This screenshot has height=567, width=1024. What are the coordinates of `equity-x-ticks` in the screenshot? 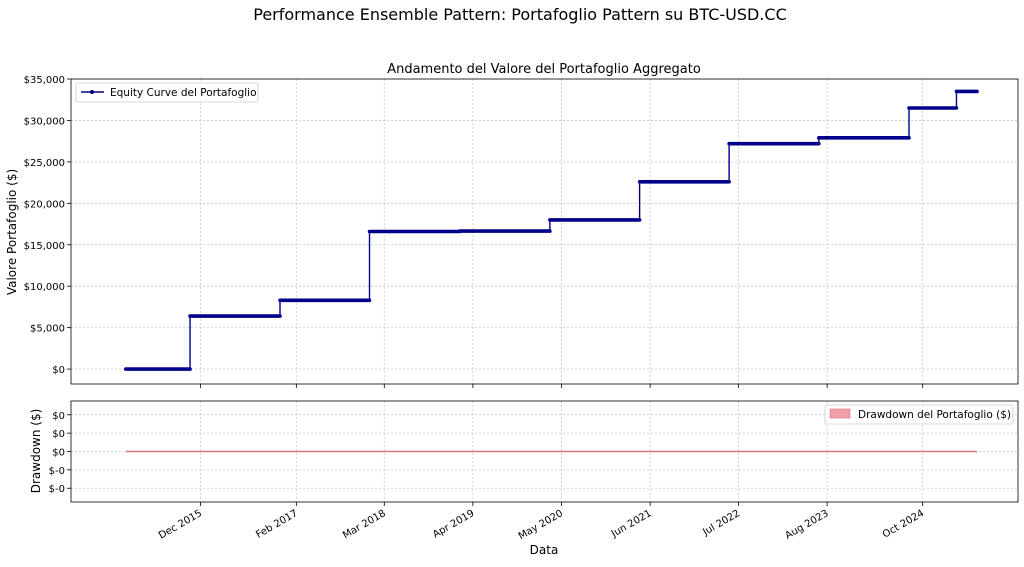 It's located at (562, 386).